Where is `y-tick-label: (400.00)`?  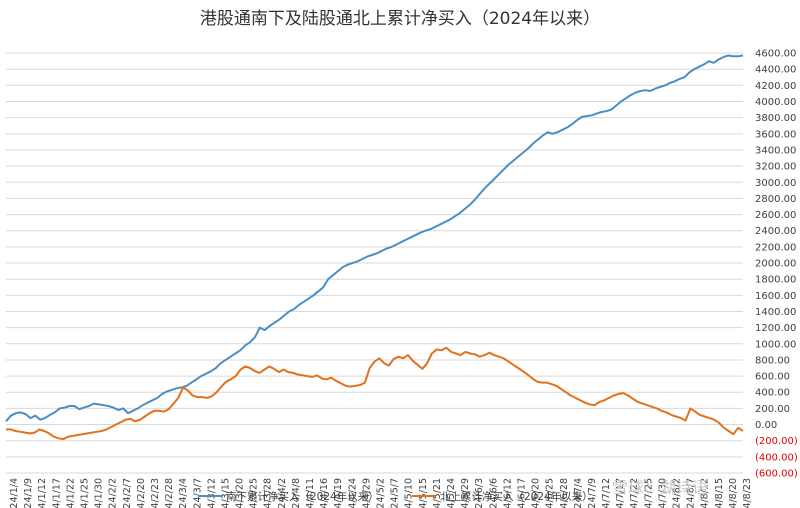 y-tick-label: (400.00) is located at coordinates (776, 457).